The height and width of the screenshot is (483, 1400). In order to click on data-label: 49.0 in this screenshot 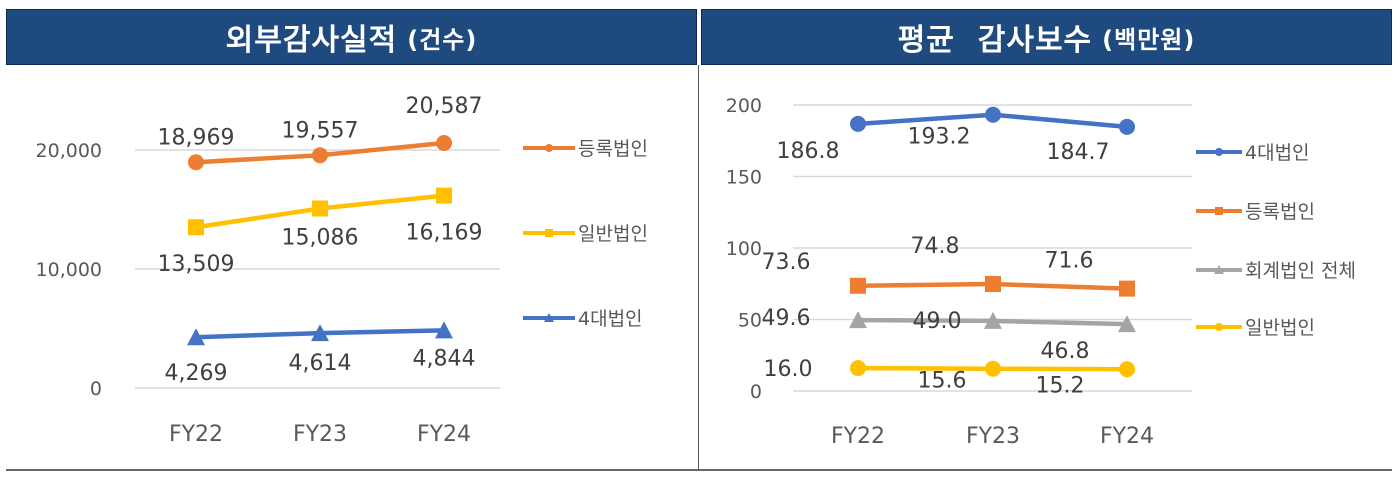, I will do `click(937, 321)`.